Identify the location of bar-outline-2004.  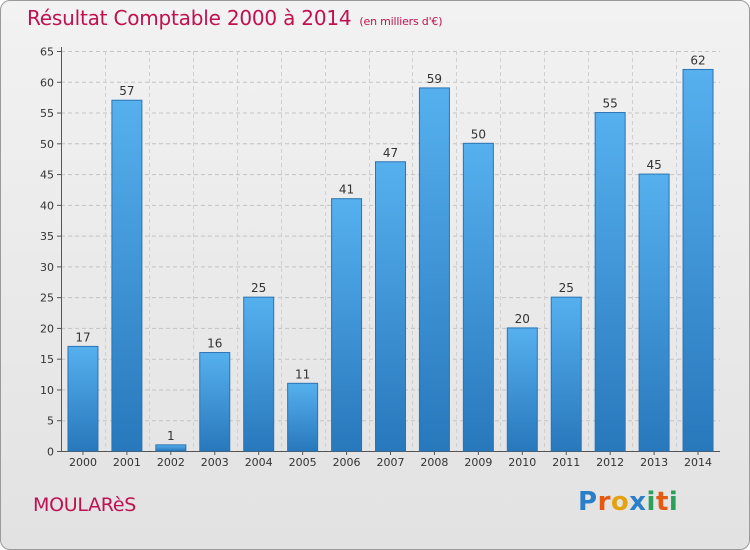
(259, 374).